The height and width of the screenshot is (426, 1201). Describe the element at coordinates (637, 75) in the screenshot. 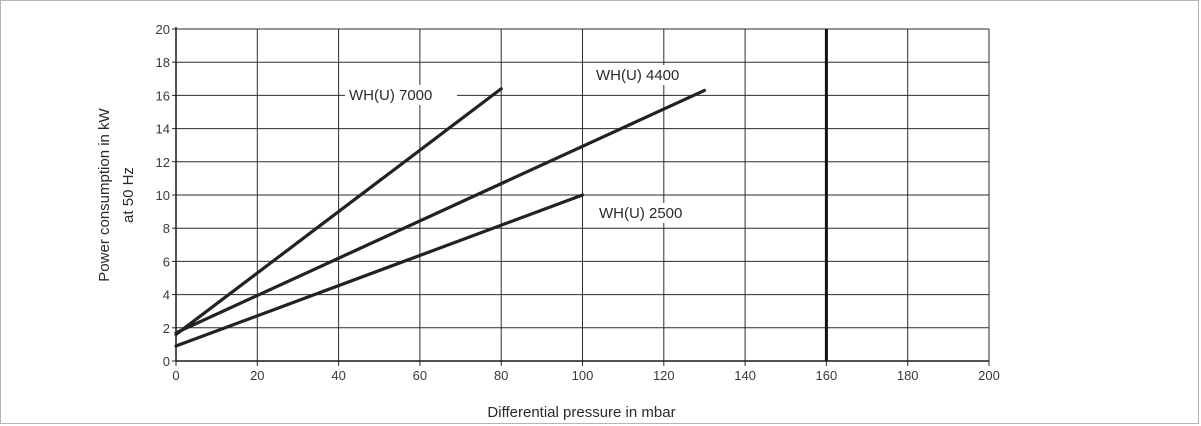

I see `series-label: WH(U) 4400` at that location.